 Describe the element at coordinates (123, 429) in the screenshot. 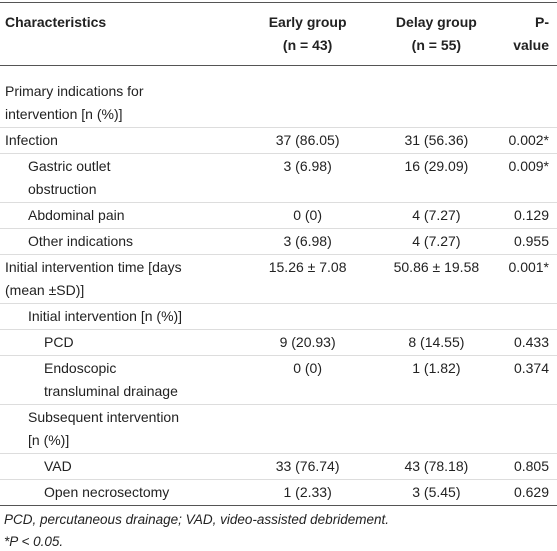

I see `label-cell: Subsequent intervention [n (%)]` at that location.